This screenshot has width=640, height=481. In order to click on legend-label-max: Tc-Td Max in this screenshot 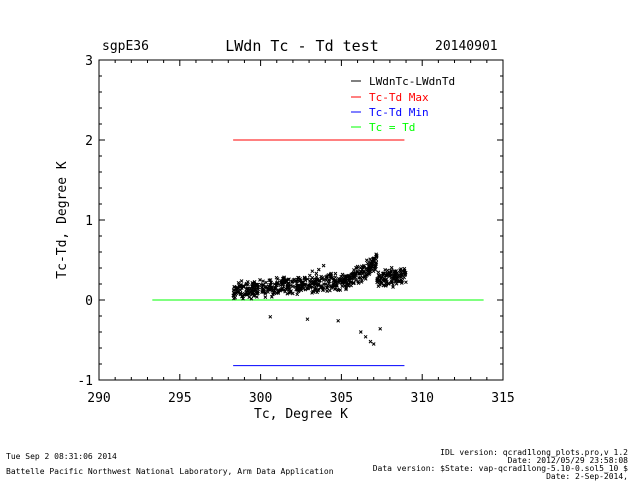, I will do `click(399, 97)`.